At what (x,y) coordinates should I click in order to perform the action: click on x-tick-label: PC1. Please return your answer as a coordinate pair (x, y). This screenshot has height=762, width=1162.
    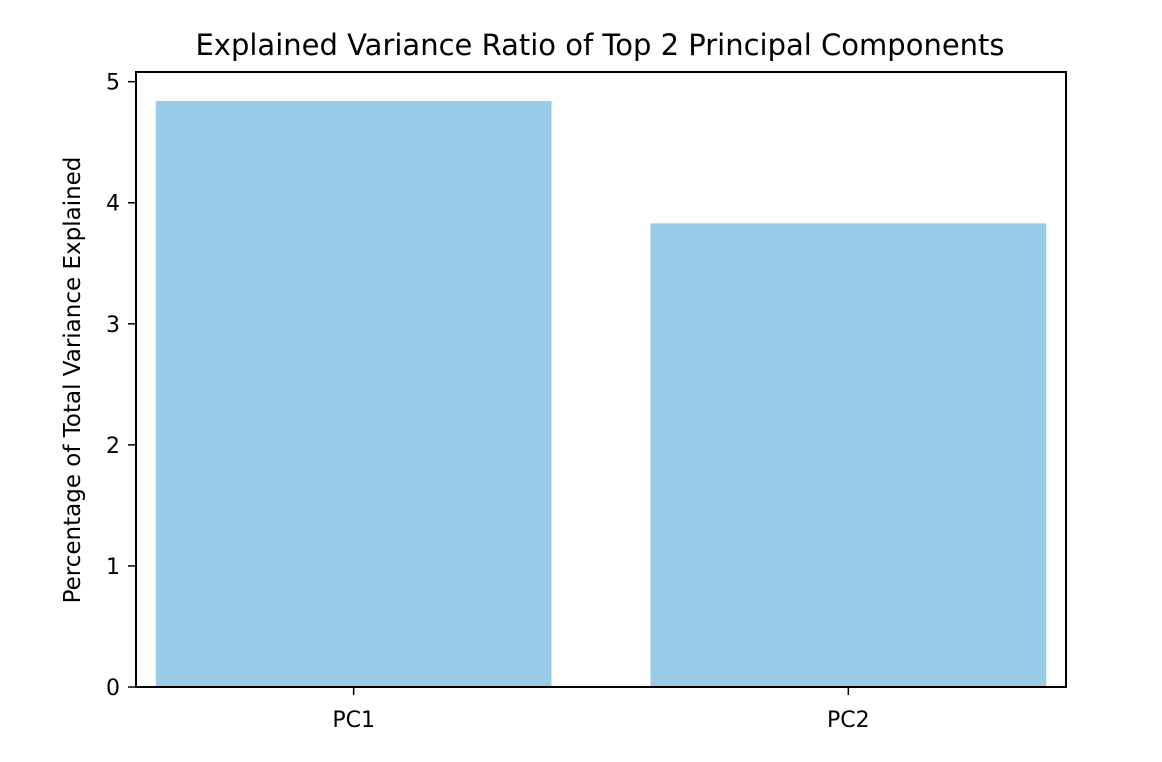
    Looking at the image, I should click on (353, 720).